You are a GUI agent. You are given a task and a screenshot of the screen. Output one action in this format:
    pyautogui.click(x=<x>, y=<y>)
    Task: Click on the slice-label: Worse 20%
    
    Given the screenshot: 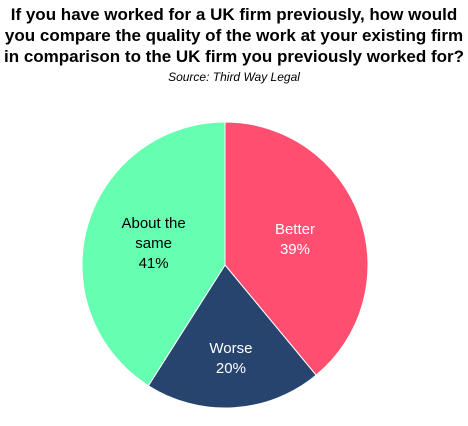 What is the action you would take?
    pyautogui.click(x=231, y=359)
    